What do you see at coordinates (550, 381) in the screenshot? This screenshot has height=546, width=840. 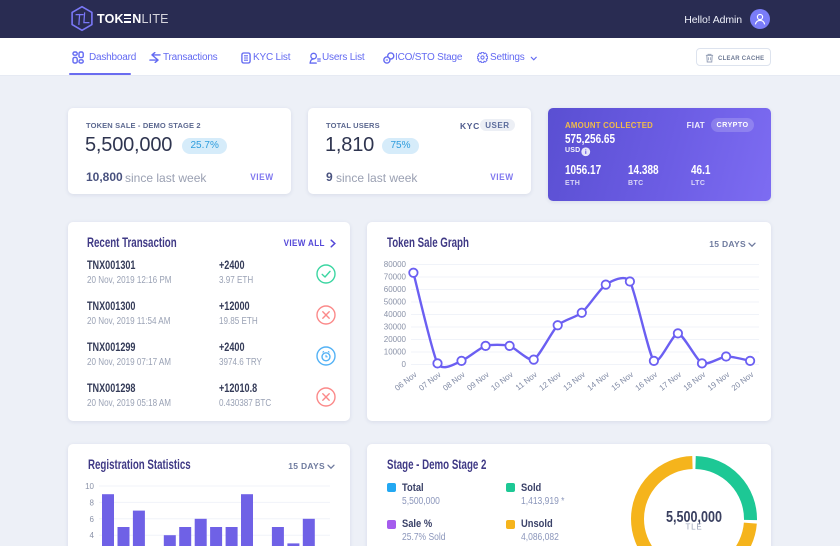 I see `svg-text: 12 Nov` at bounding box center [550, 381].